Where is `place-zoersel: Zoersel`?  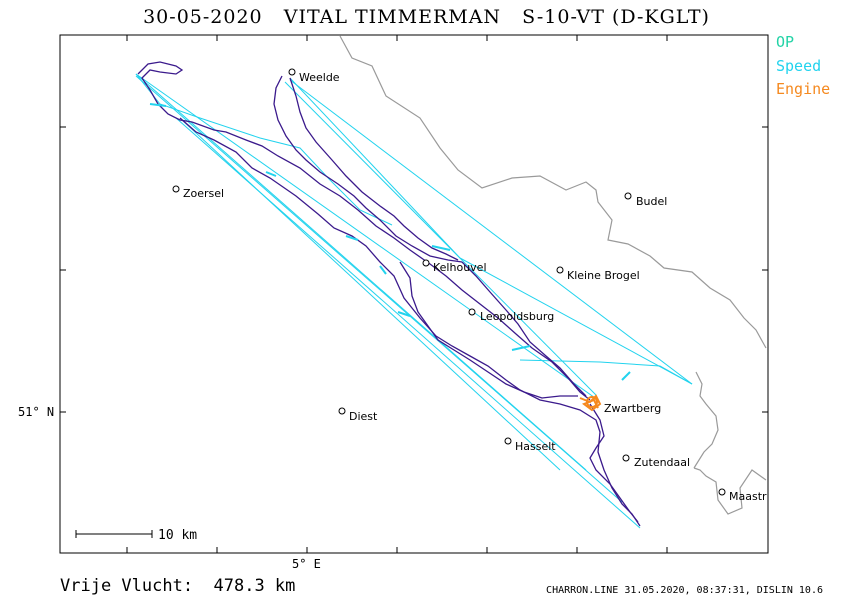 place-zoersel: Zoersel is located at coordinates (203, 193).